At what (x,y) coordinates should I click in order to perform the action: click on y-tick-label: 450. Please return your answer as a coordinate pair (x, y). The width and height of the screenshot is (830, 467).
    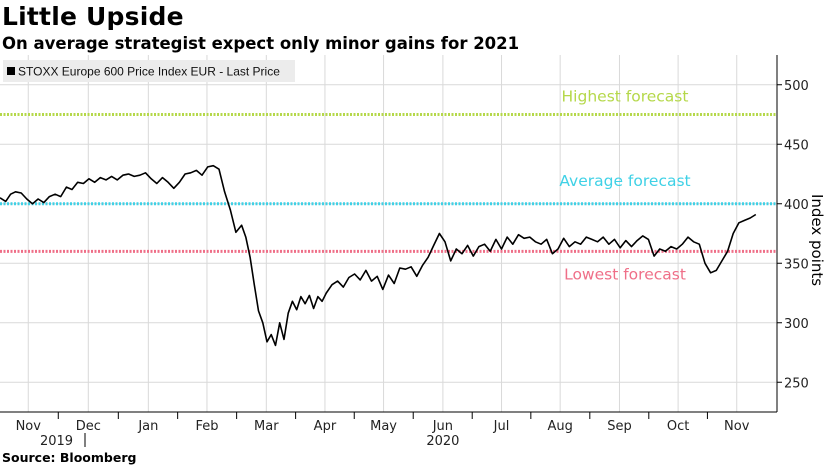
    Looking at the image, I should click on (796, 145).